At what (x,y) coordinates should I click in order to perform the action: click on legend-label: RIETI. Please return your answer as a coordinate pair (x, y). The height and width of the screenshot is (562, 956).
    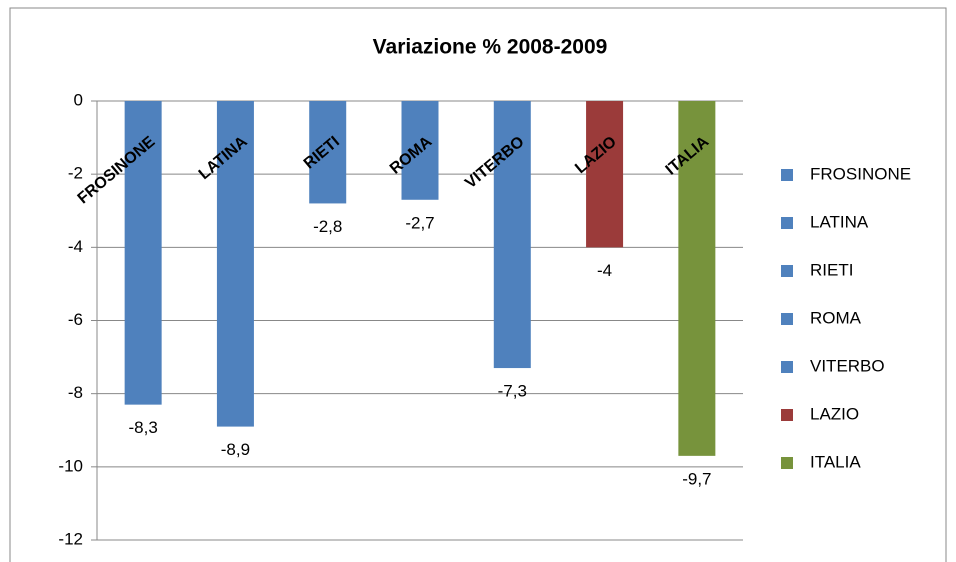
    Looking at the image, I should click on (831, 269).